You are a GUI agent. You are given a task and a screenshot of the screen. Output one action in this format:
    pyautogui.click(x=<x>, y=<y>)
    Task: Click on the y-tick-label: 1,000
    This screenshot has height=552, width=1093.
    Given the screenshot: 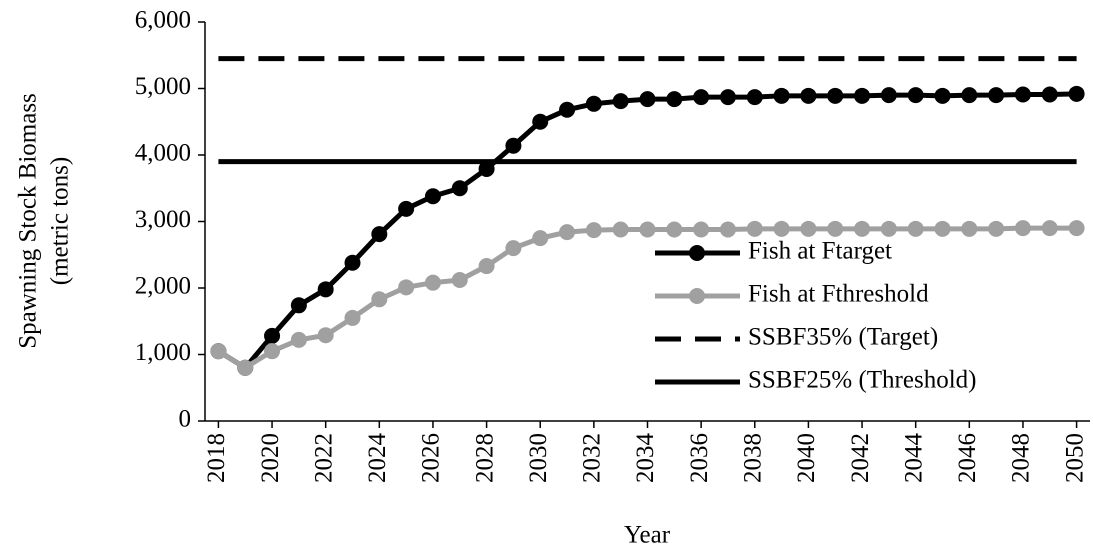 What is the action you would take?
    pyautogui.click(x=163, y=352)
    